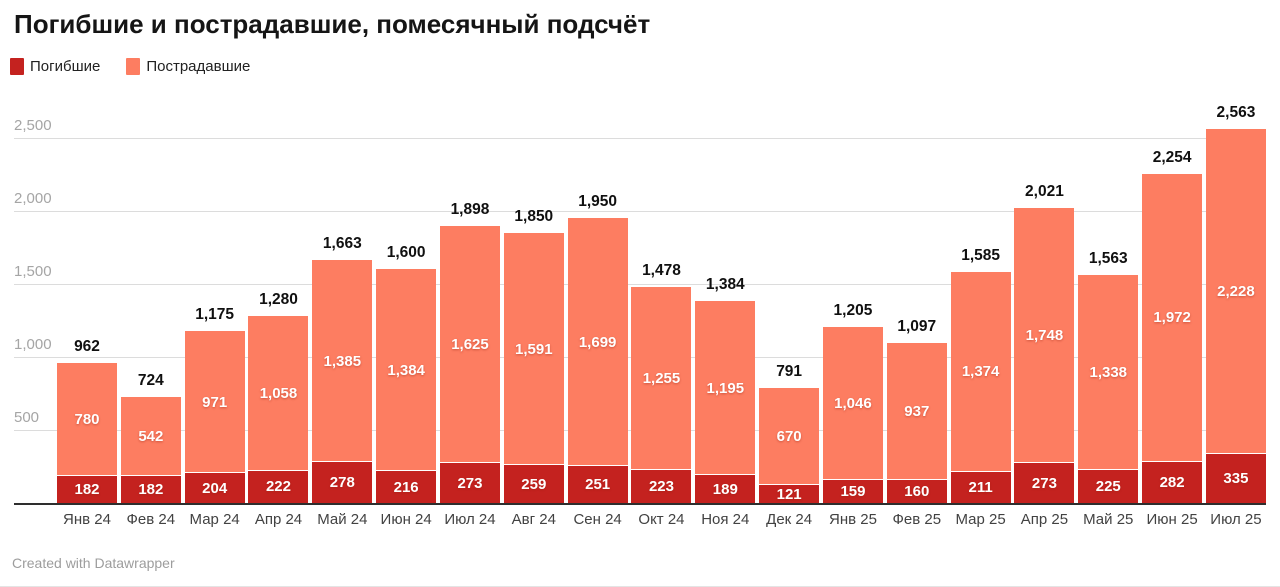  Describe the element at coordinates (151, 519) in the screenshot. I see `x-axis-month-label: Фев 24` at that location.